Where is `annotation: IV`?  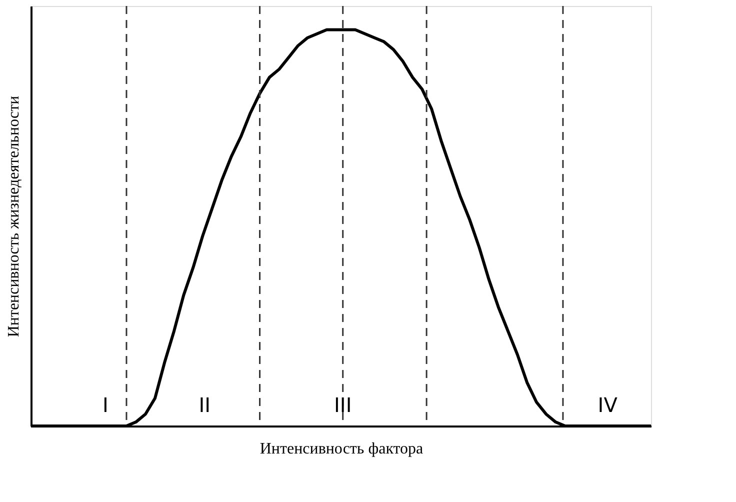 annotation: IV is located at coordinates (608, 405).